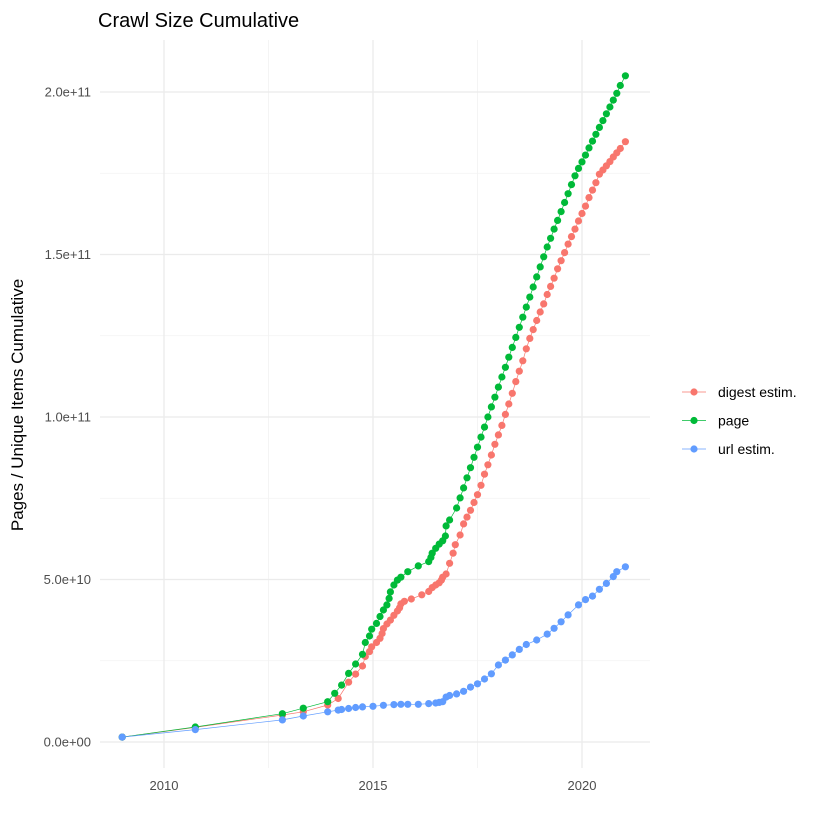  I want to click on y-tick-label: 5.0e+10, so click(67, 579).